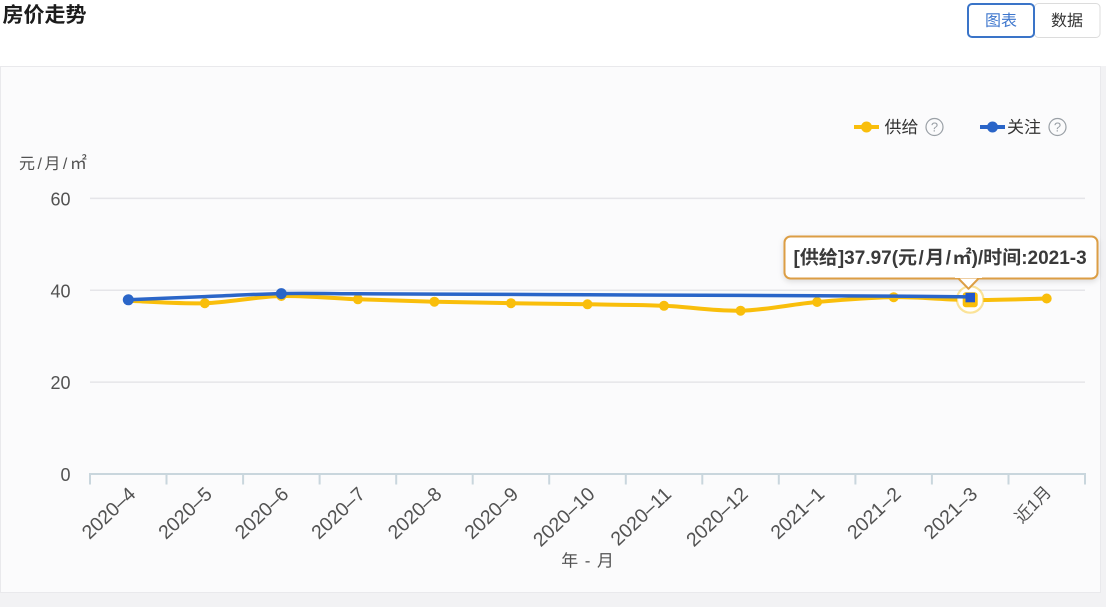  Describe the element at coordinates (60, 199) in the screenshot. I see `svg-text: 60` at that location.